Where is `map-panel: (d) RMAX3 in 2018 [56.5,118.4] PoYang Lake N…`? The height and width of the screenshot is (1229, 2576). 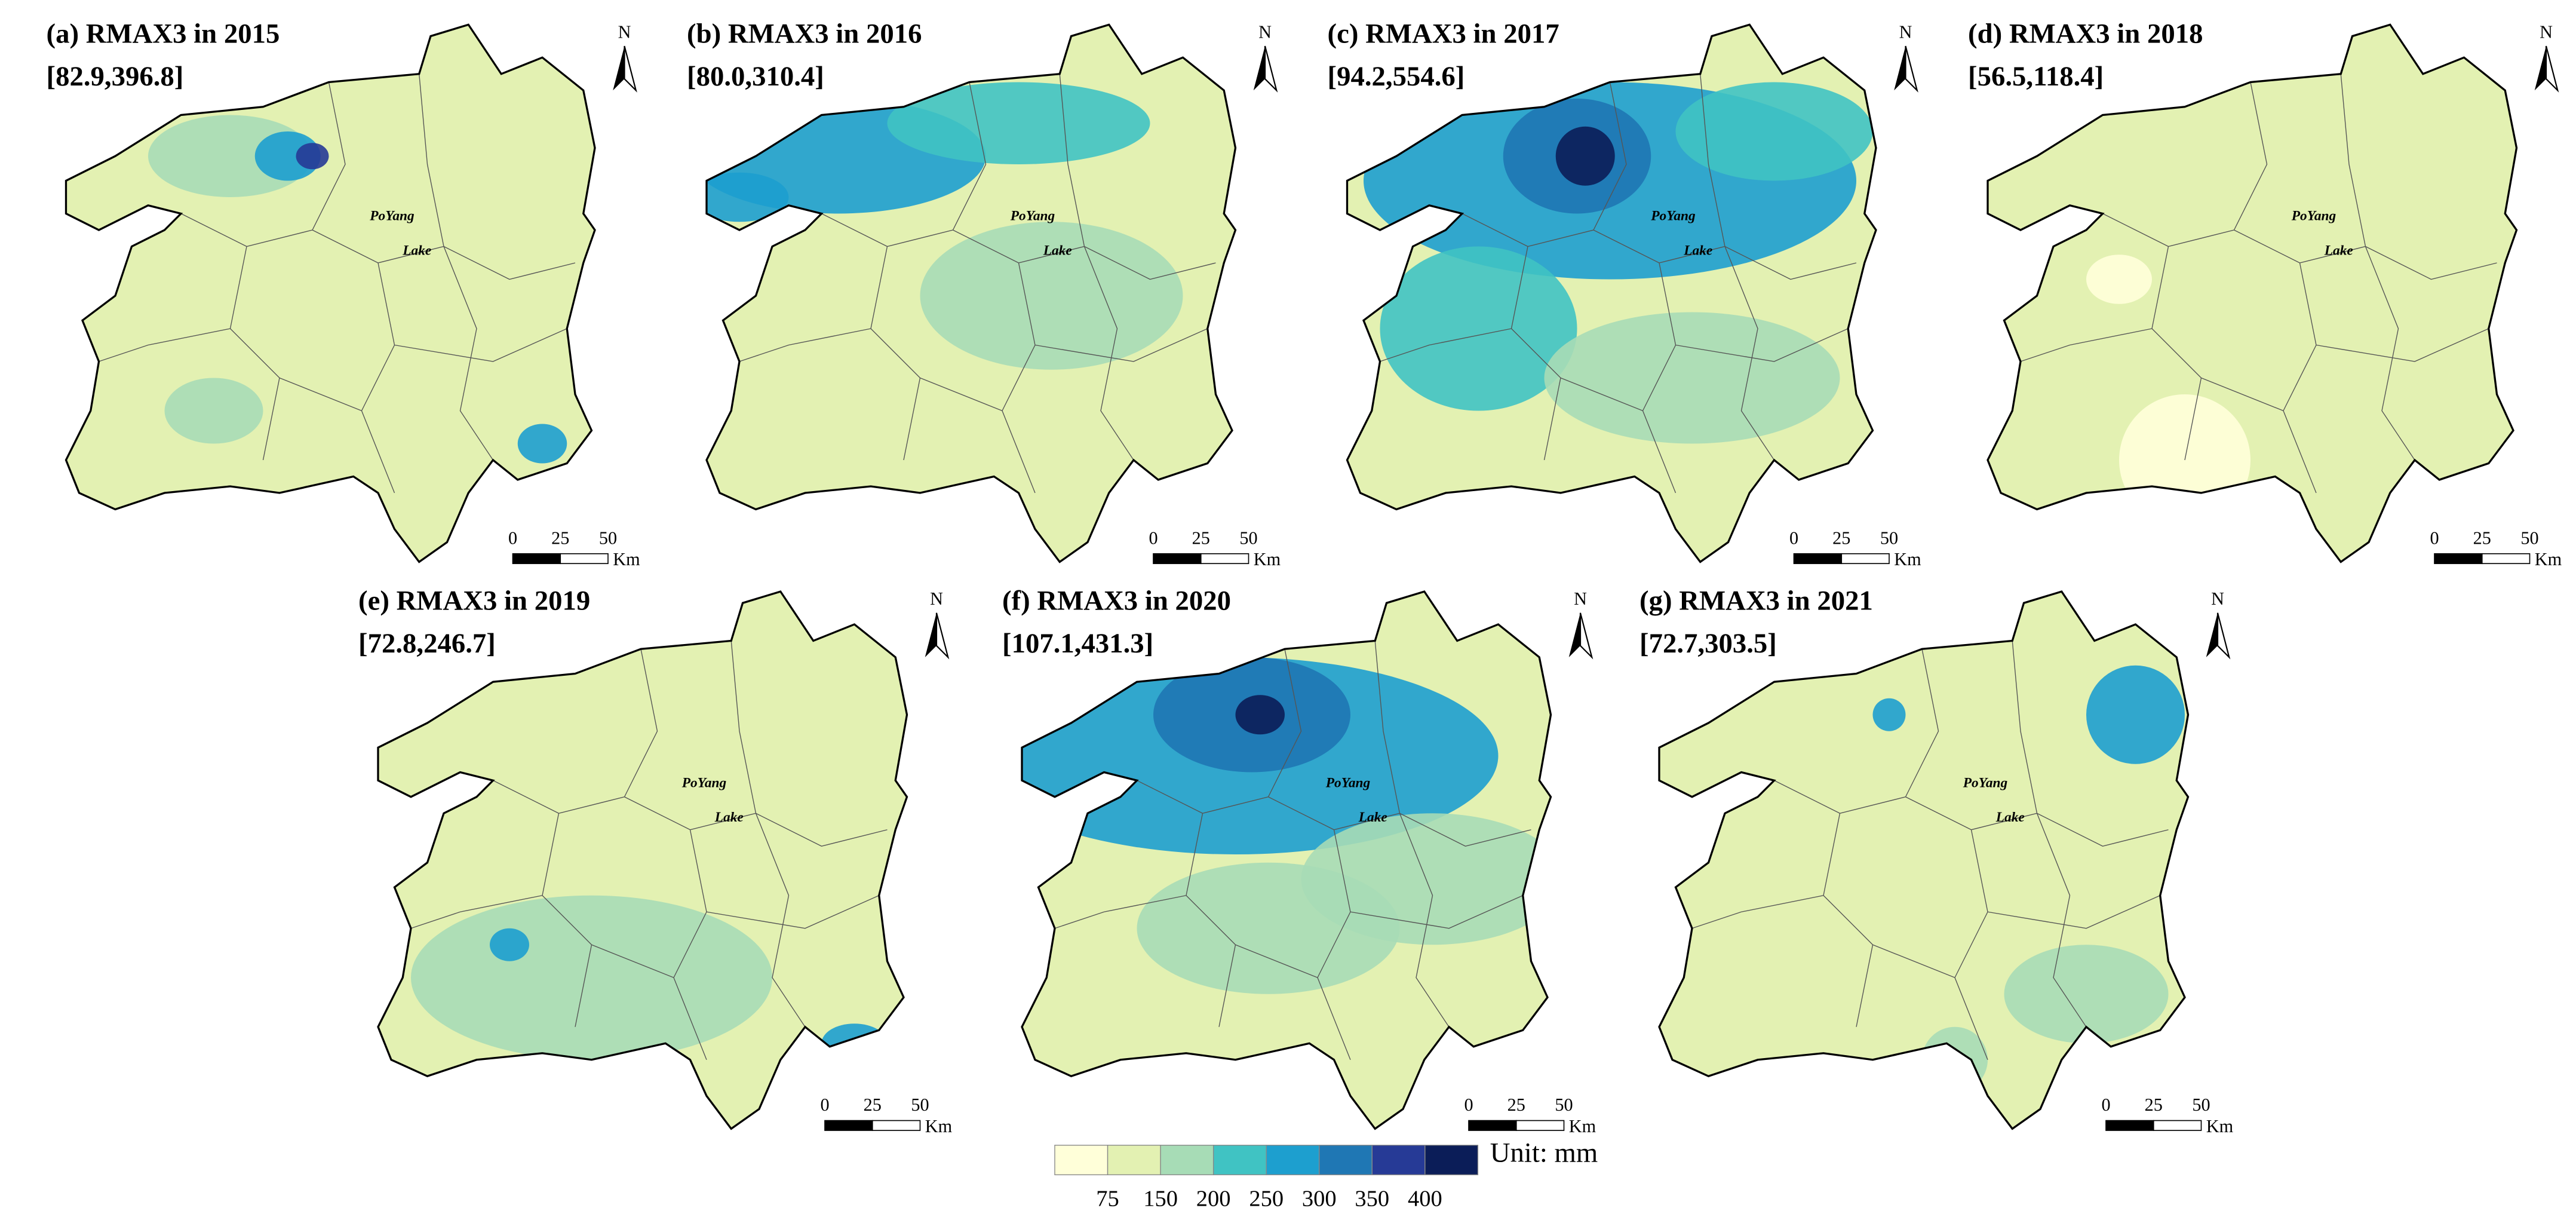 map-panel: (d) RMAX3 in 2018 [56.5,118.4] PoYang Lake N… is located at coordinates (2265, 294).